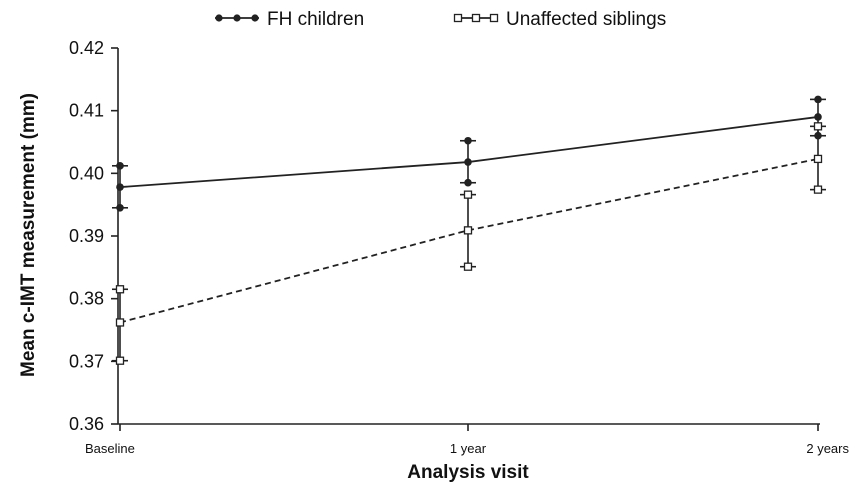 Image resolution: width=859 pixels, height=488 pixels. Describe the element at coordinates (86, 361) in the screenshot. I see `y-tick-label: 0.37` at that location.